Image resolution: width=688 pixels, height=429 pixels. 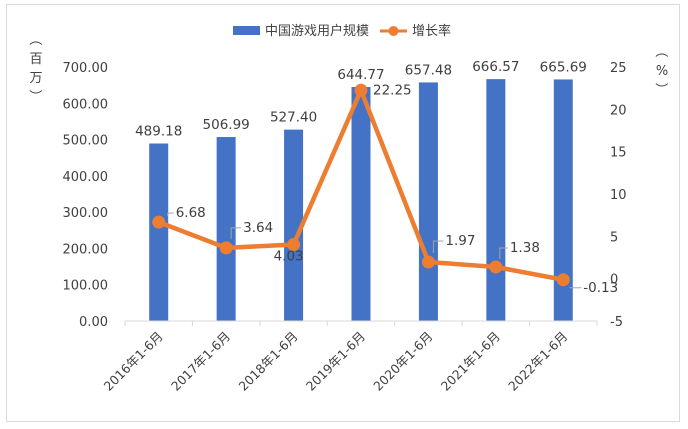 I want to click on left-tick-label: 700.00, so click(x=86, y=68).